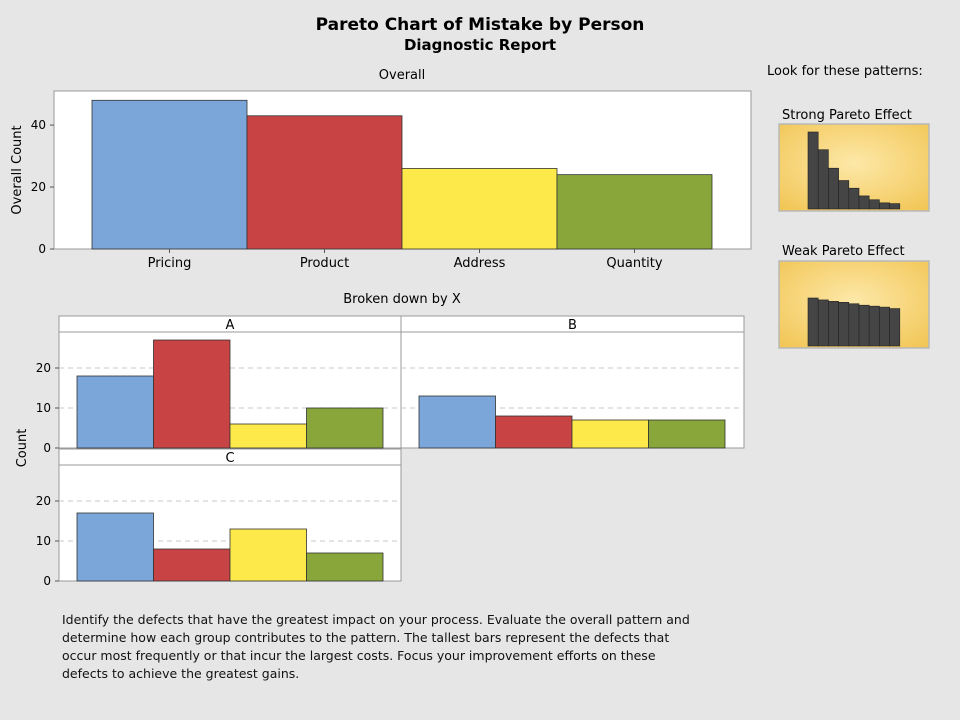  I want to click on report-subtitle: Diagnostic Report, so click(480, 45).